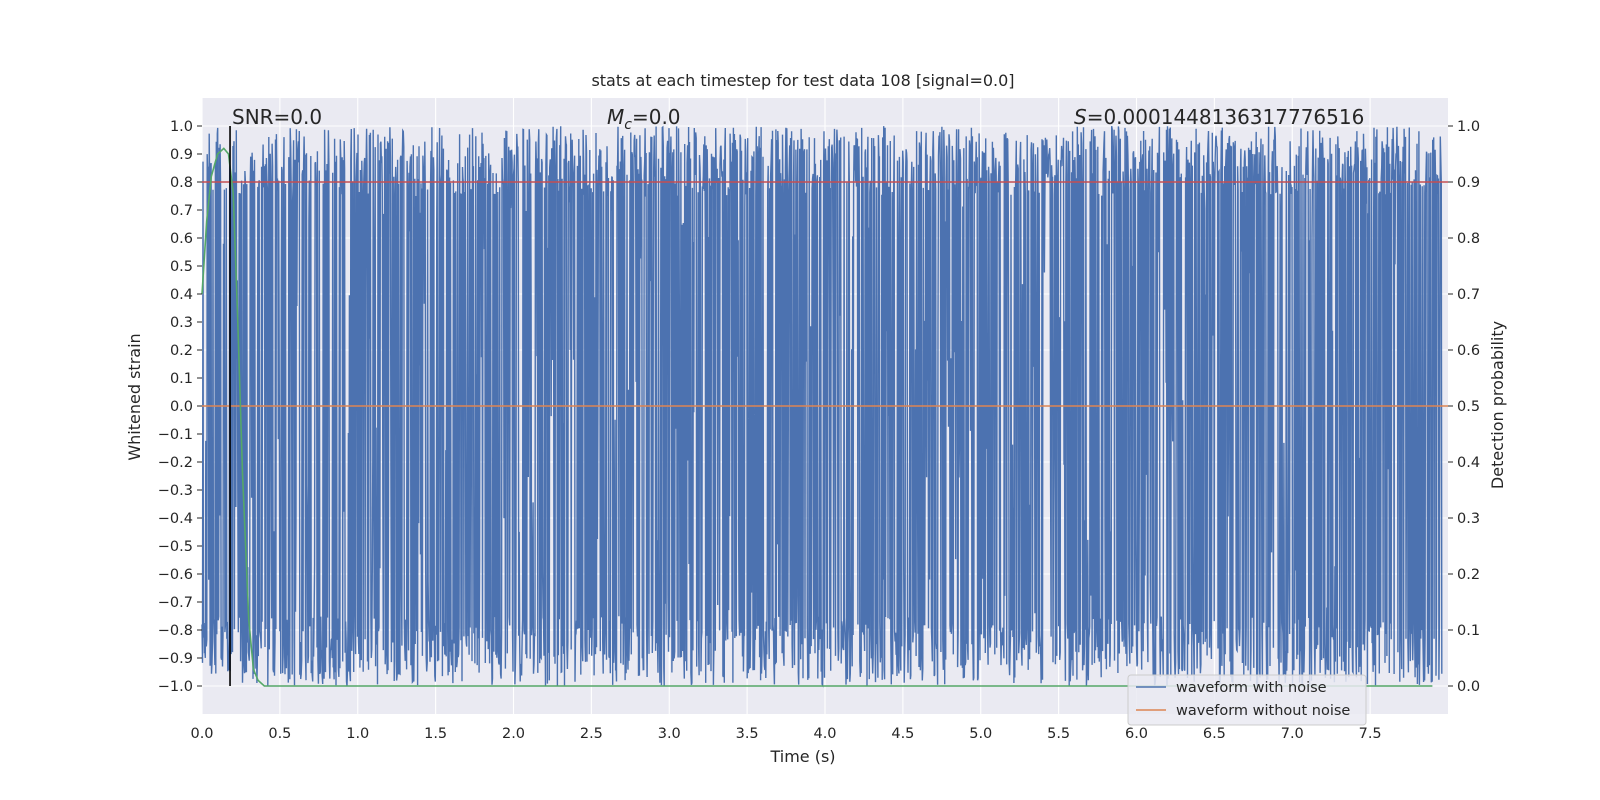  I want to click on x-tick-label: 2.0, so click(513, 734).